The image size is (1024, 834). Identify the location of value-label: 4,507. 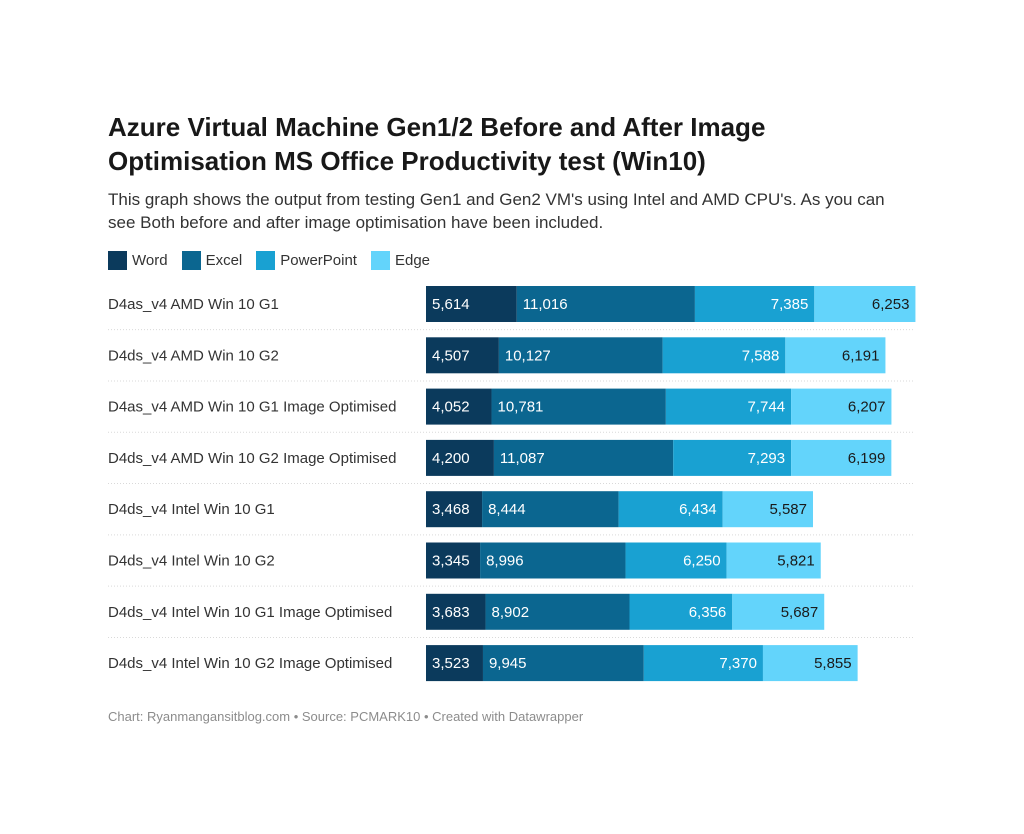
(451, 355).